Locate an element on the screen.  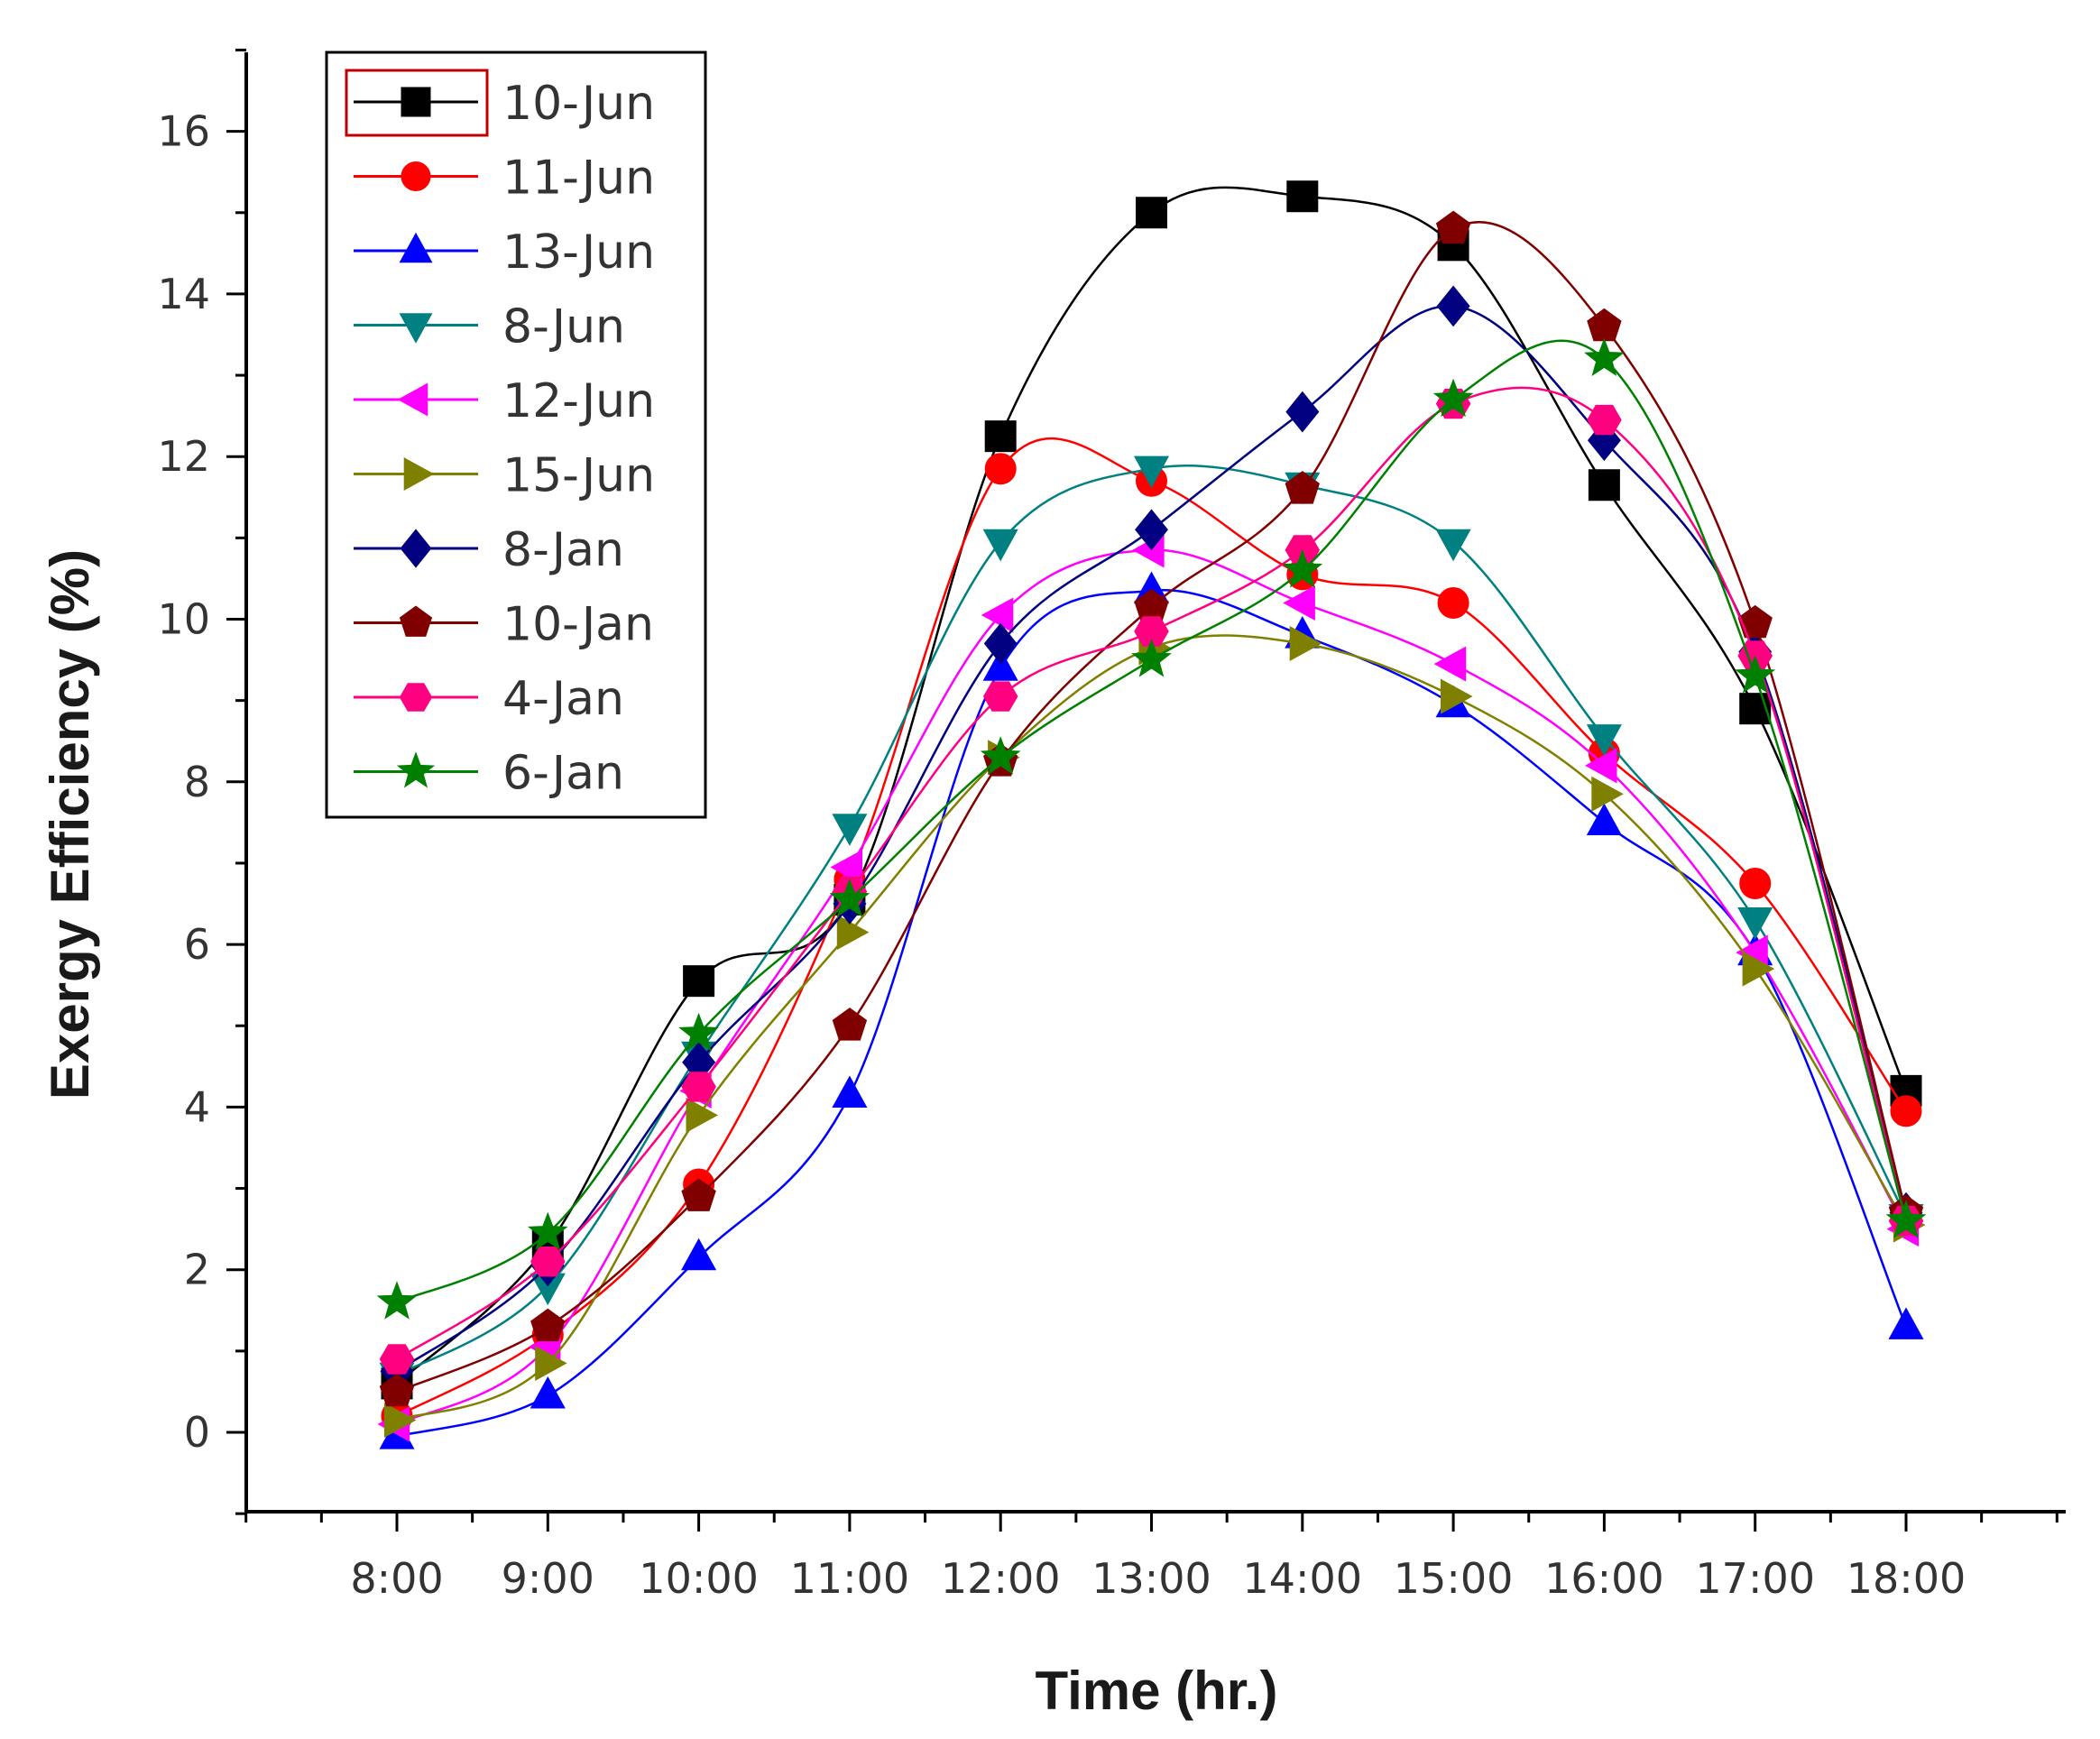
y-tick-label: 6 is located at coordinates (197, 944).